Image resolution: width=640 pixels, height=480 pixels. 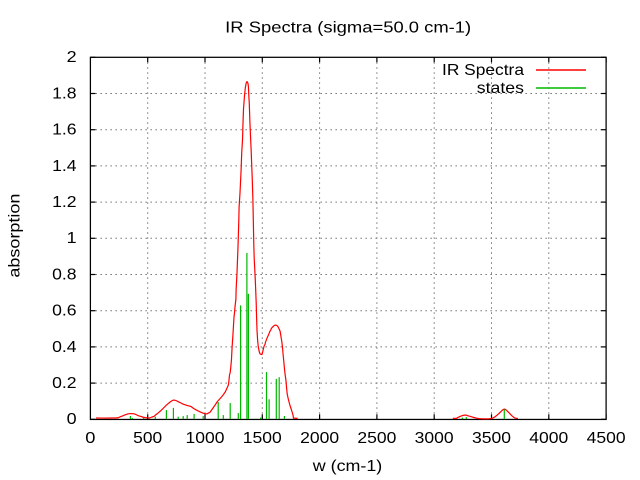 I want to click on svg-text: 1500, so click(x=262, y=438).